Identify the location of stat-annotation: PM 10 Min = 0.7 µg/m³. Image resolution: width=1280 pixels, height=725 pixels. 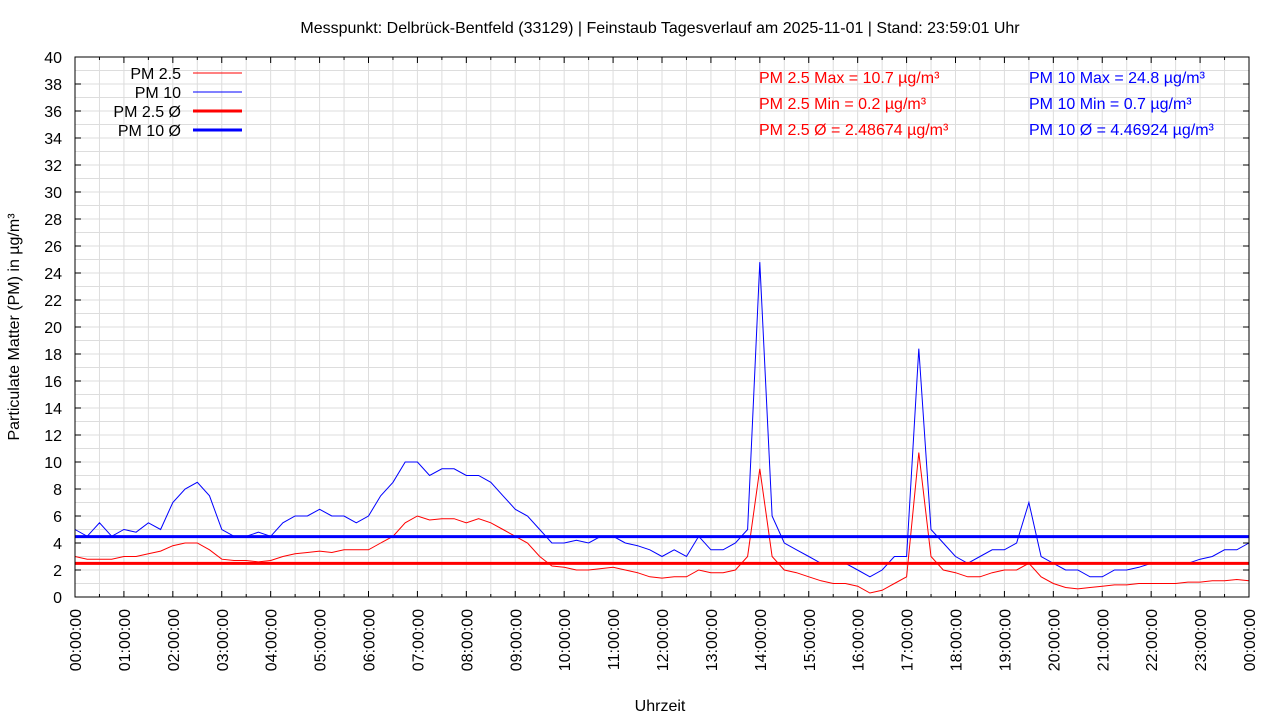
(1110, 104).